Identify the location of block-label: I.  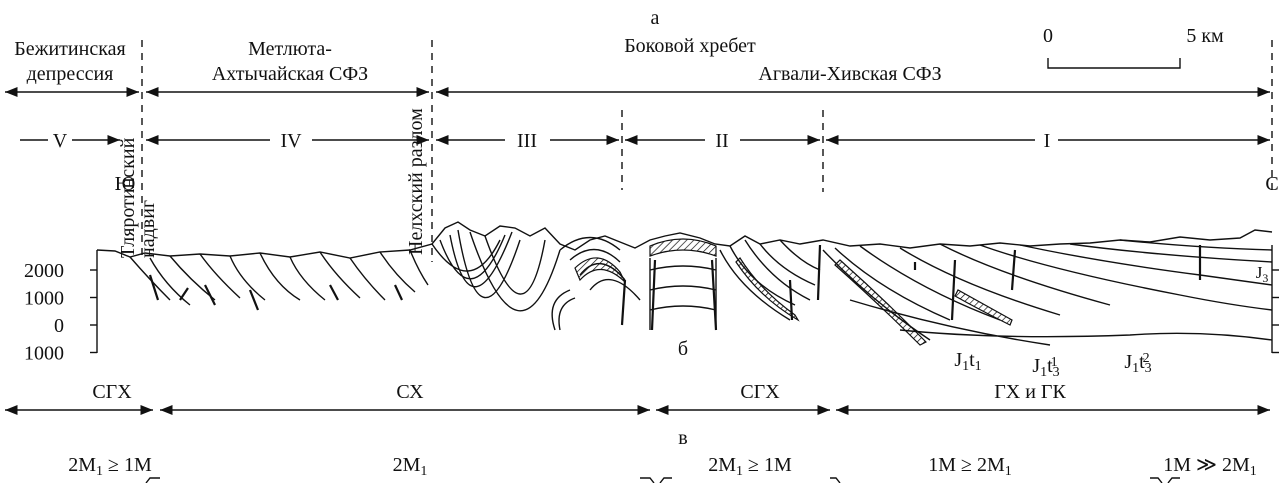
(1047, 141).